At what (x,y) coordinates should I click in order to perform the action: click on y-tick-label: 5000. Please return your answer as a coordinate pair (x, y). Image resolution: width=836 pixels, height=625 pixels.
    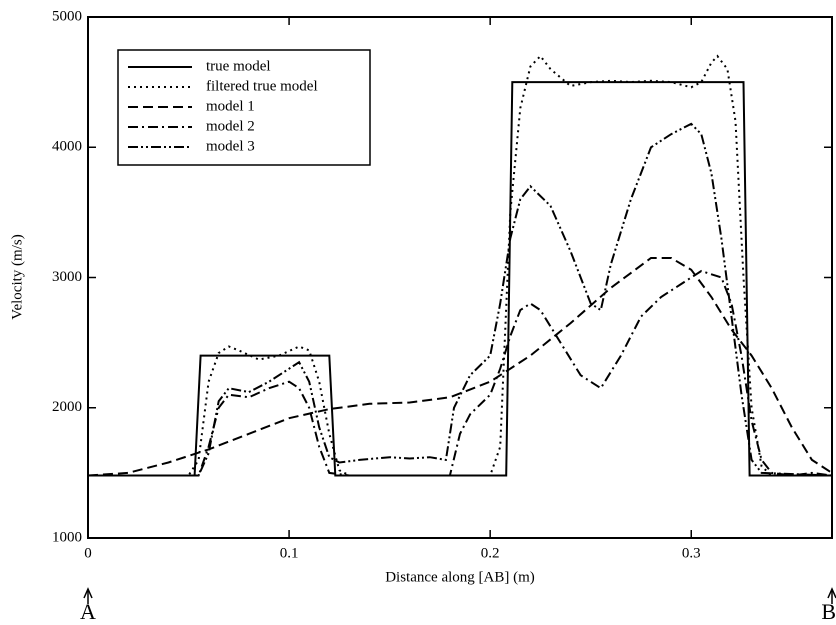
    Looking at the image, I should click on (67, 16).